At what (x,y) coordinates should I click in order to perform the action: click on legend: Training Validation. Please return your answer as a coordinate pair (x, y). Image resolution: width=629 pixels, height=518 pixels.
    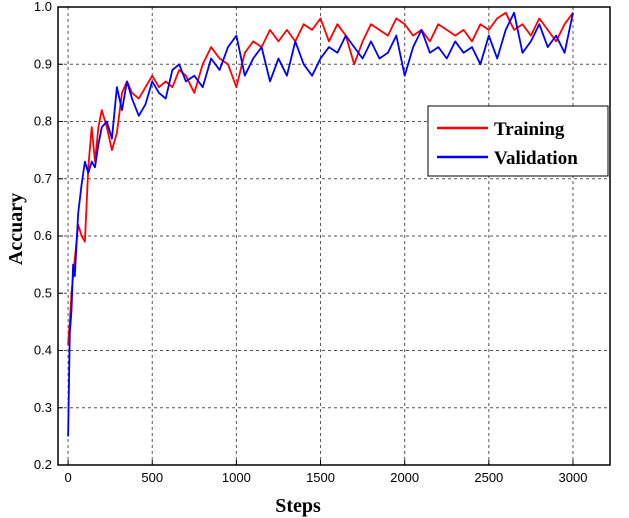
    Looking at the image, I should click on (518, 141).